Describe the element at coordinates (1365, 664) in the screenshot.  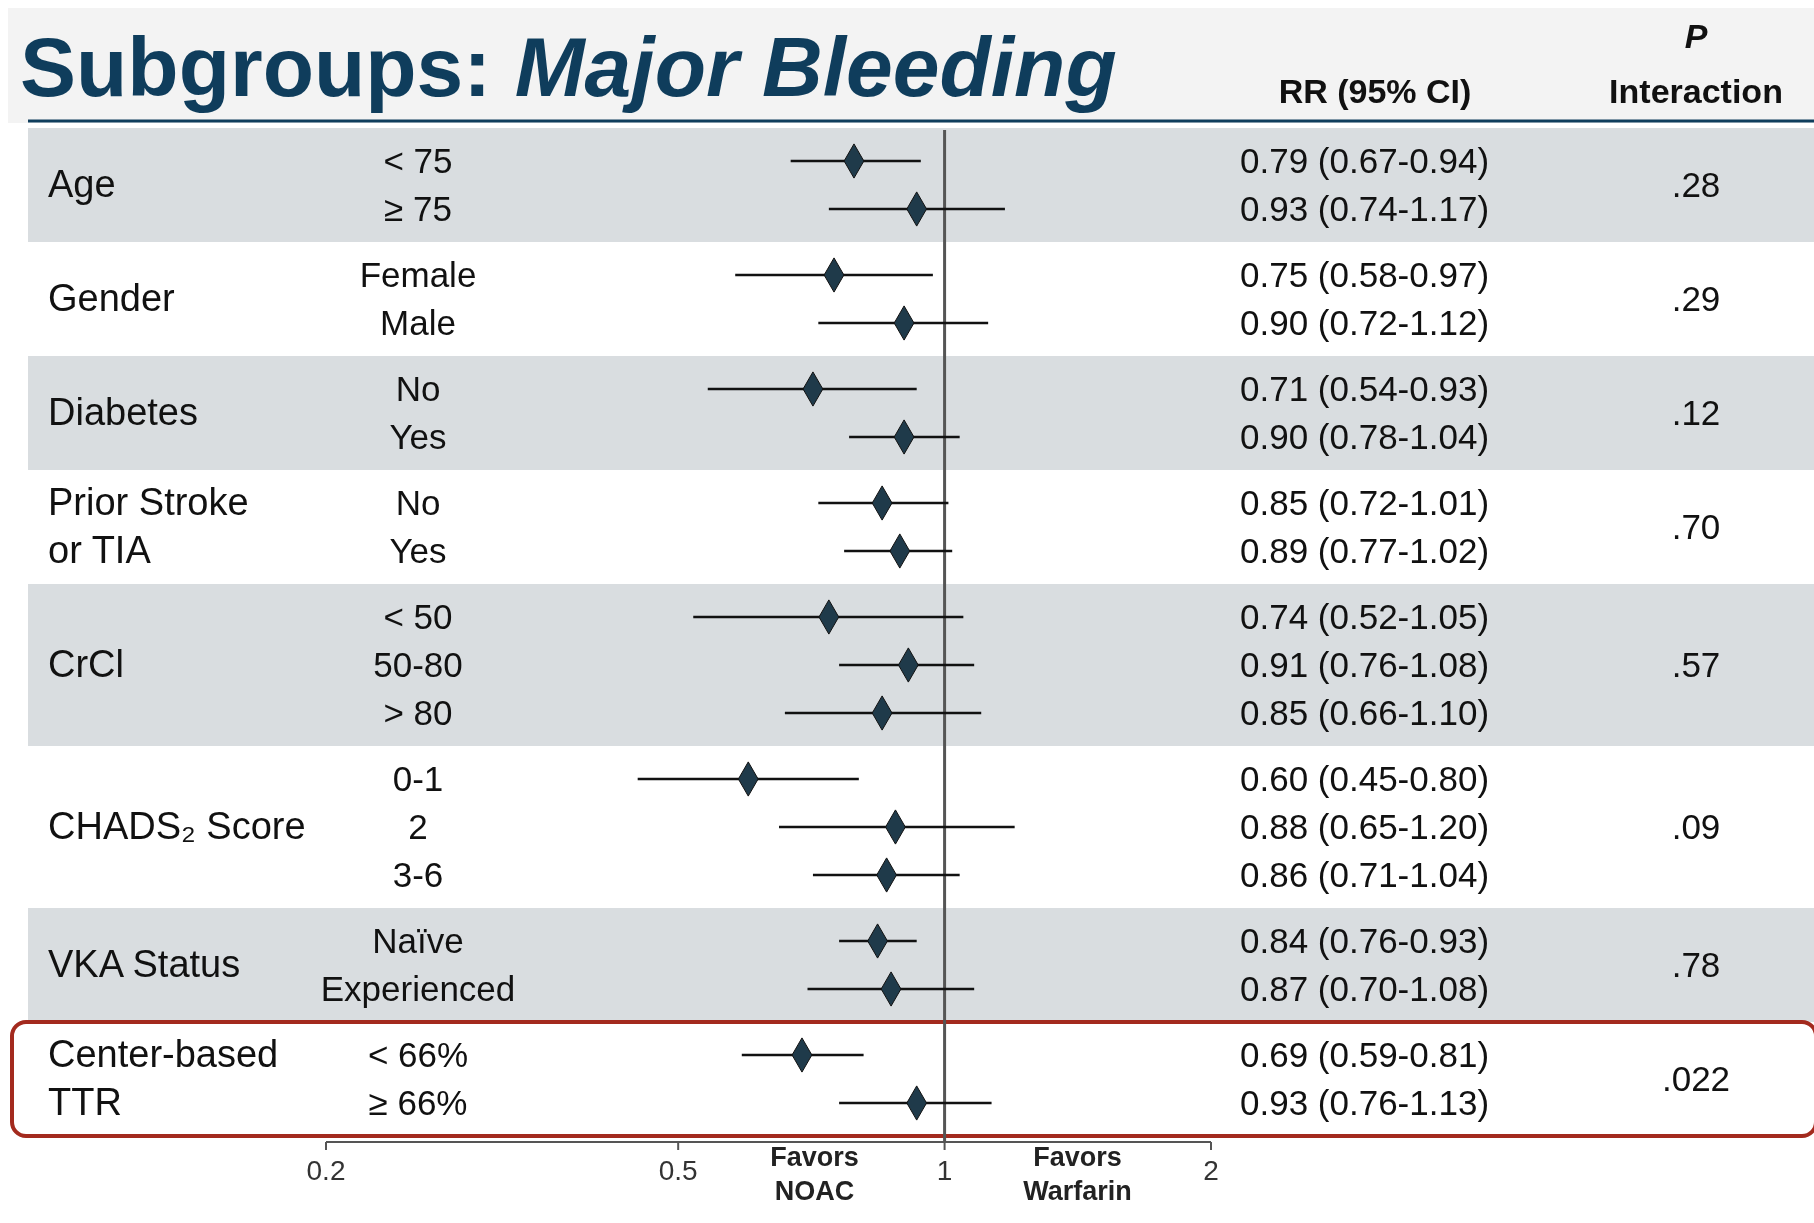
I see `text: 0.91 (0.76-1.08)` at that location.